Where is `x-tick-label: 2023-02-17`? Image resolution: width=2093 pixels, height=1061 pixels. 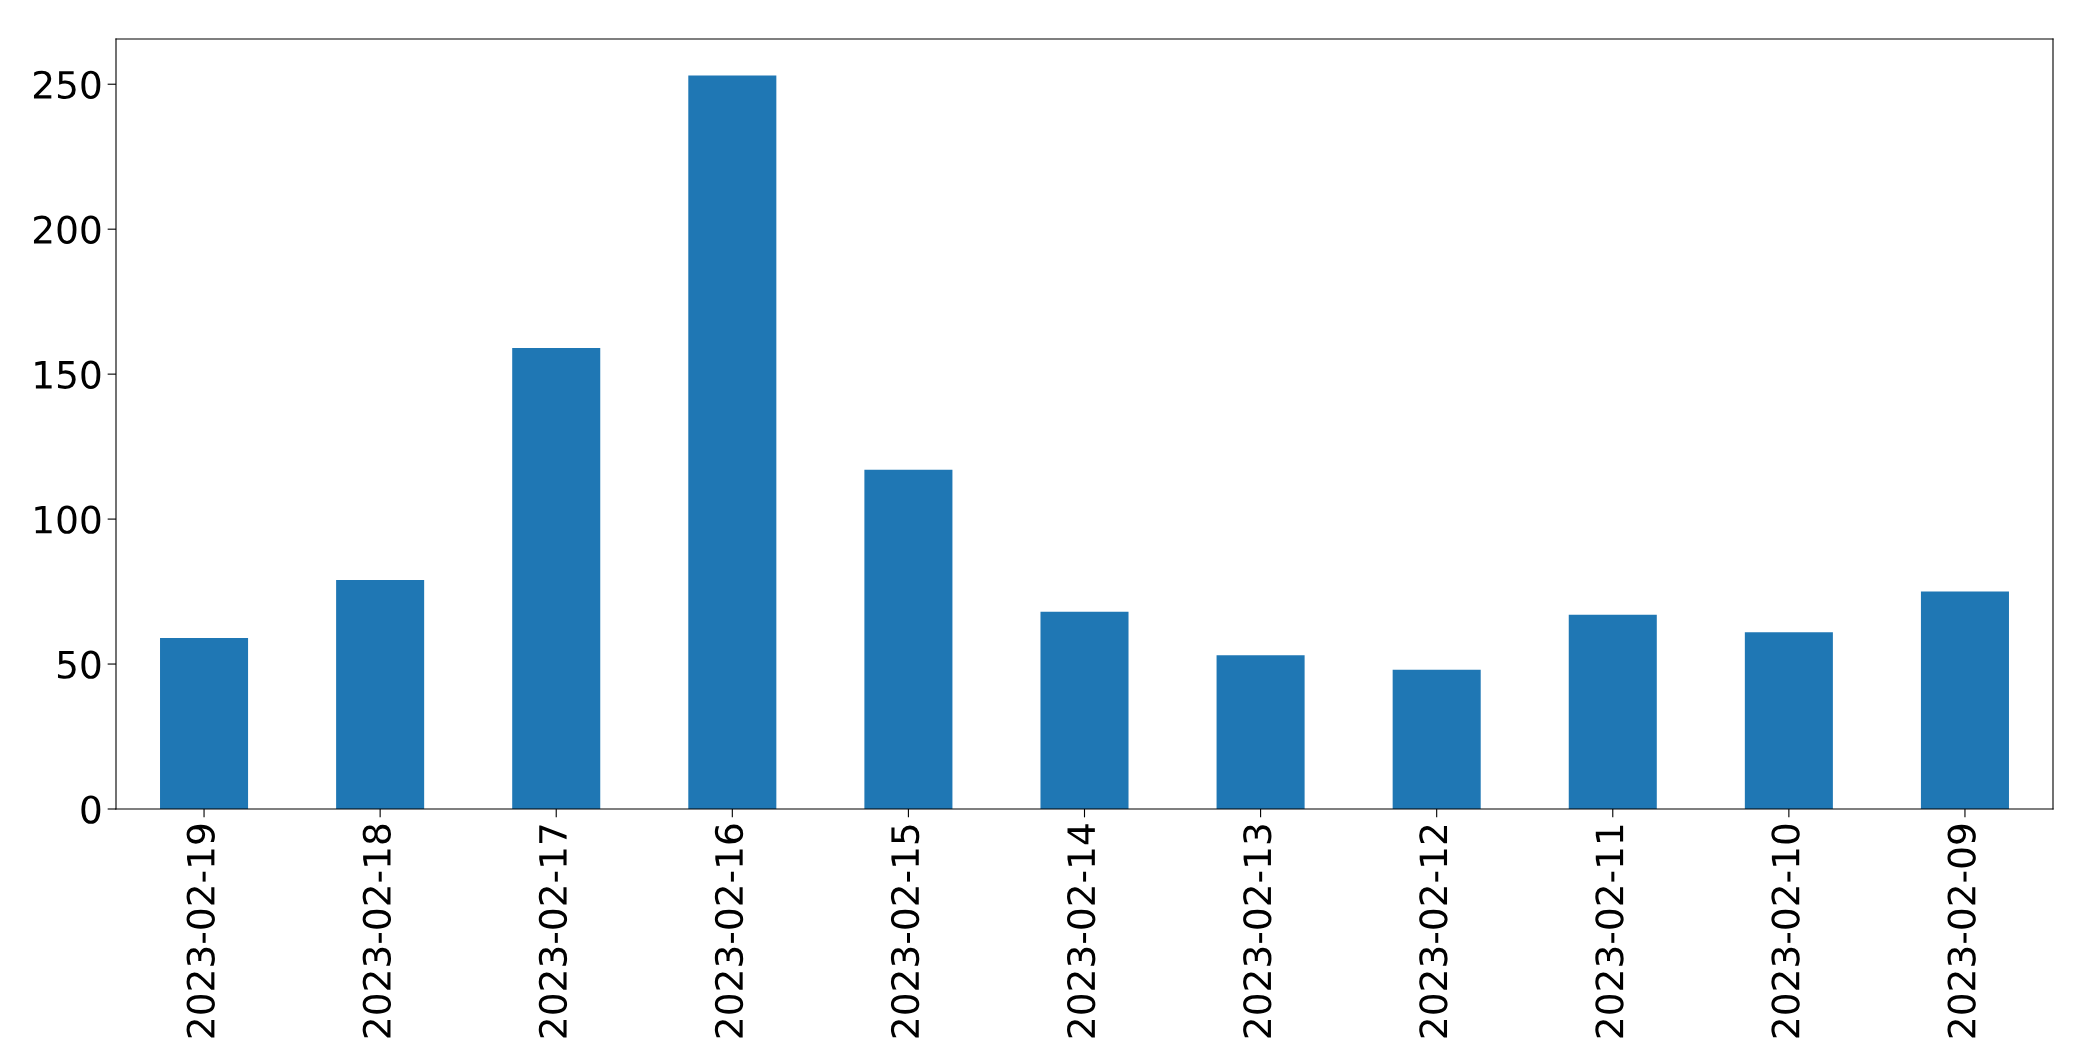
x-tick-label: 2023-02-17 is located at coordinates (553, 931).